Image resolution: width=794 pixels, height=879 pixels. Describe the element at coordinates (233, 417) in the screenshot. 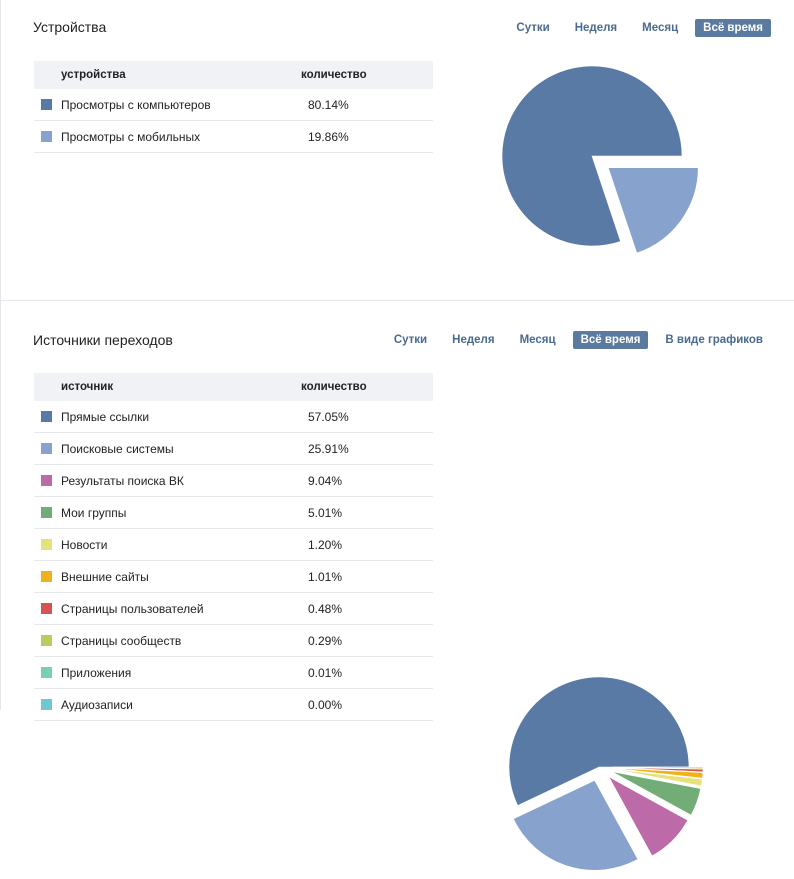

I see `table-row: Прямые ссылки 57.05%` at that location.